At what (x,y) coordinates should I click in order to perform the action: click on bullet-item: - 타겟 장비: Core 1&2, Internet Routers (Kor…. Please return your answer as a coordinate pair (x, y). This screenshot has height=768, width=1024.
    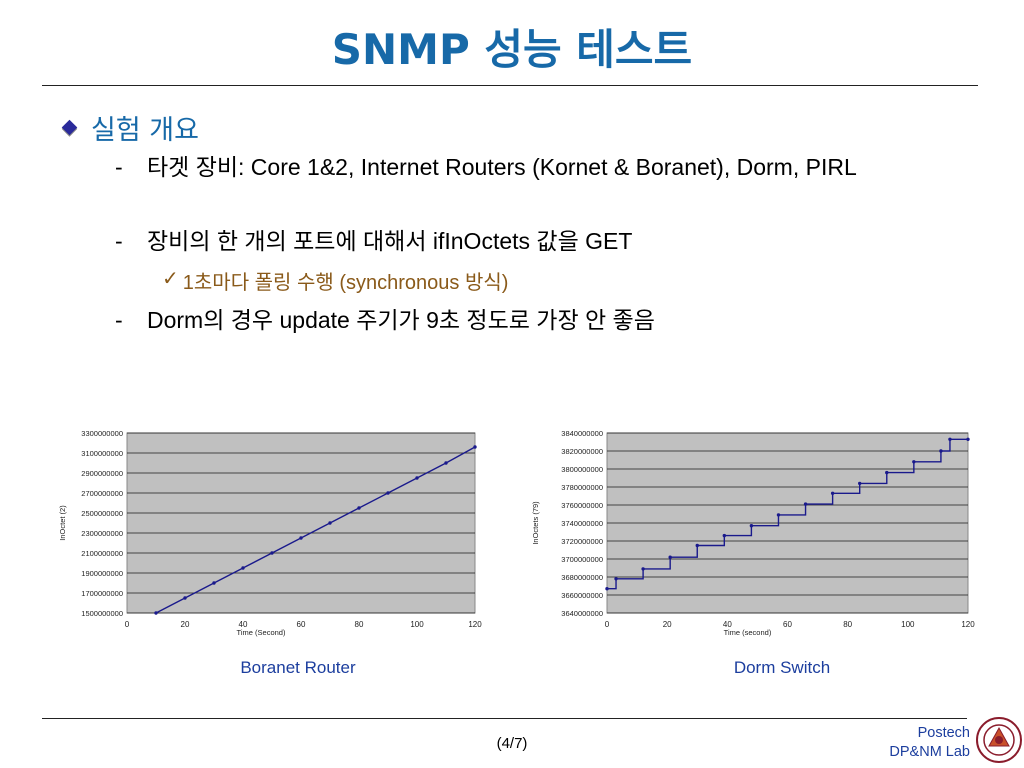
    Looking at the image, I should click on (546, 167).